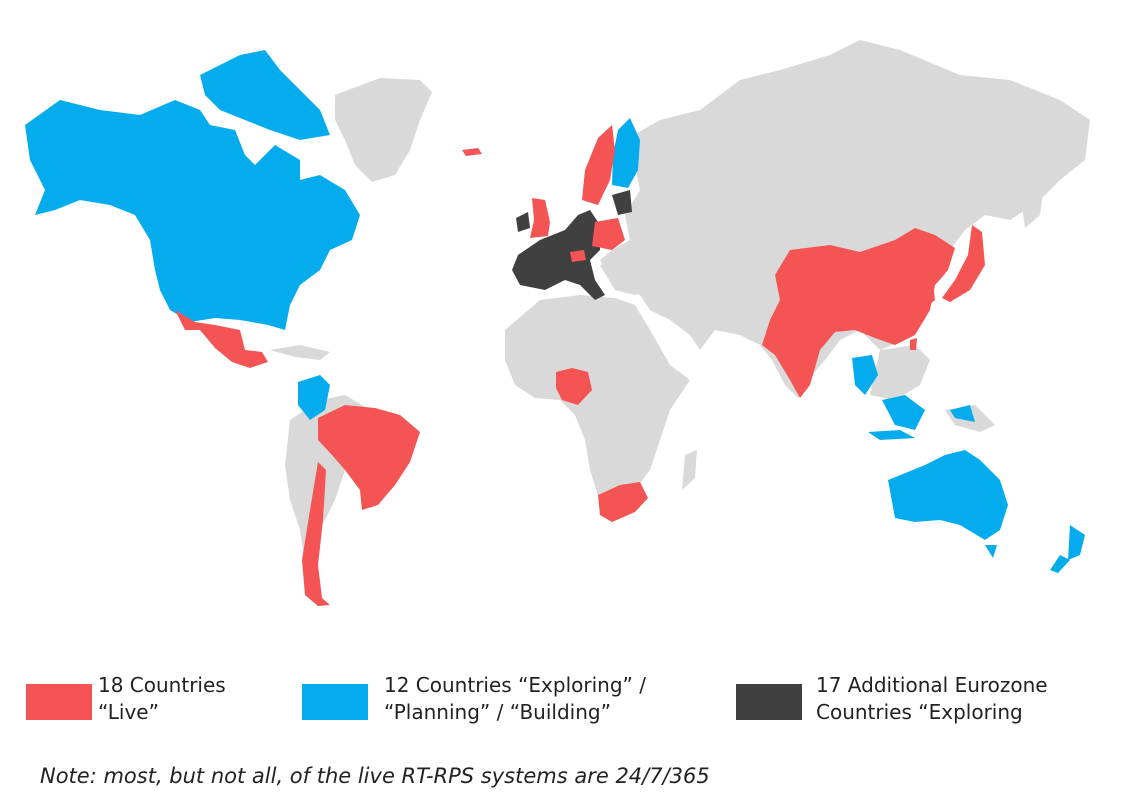 The width and height of the screenshot is (1128, 808). What do you see at coordinates (578, 256) in the screenshot?
I see `switzerland-region` at bounding box center [578, 256].